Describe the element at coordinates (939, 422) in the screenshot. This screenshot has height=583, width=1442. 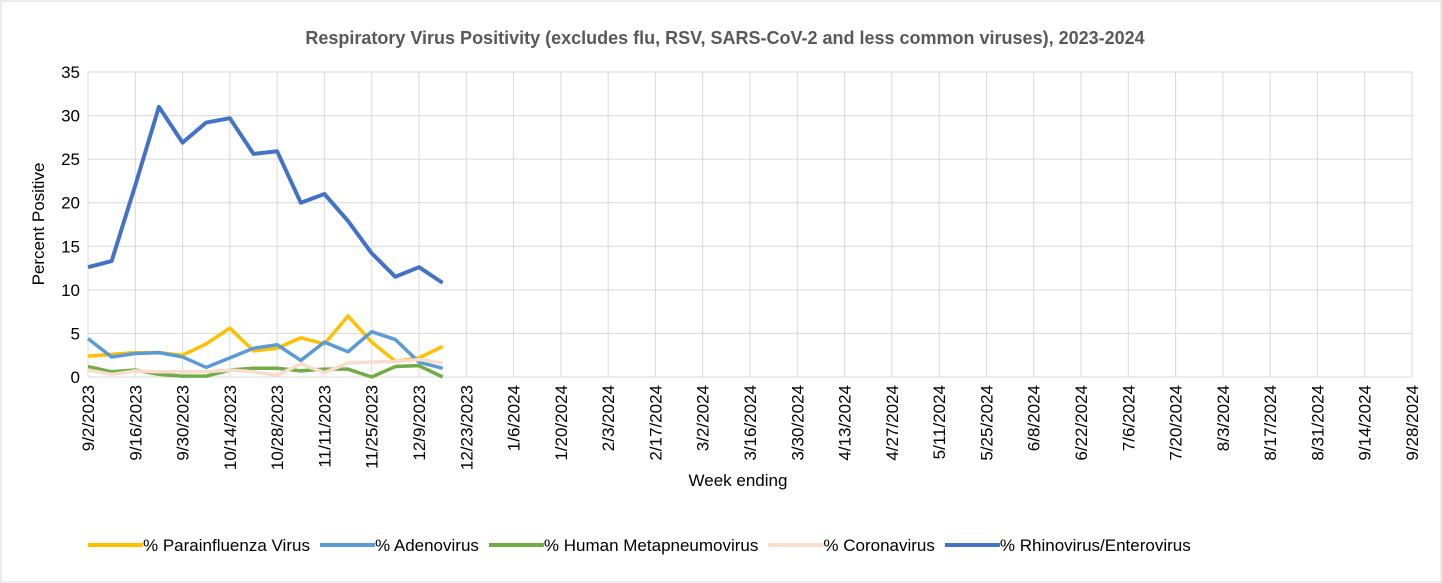
I see `x-tick-label: 5/11/2024` at that location.